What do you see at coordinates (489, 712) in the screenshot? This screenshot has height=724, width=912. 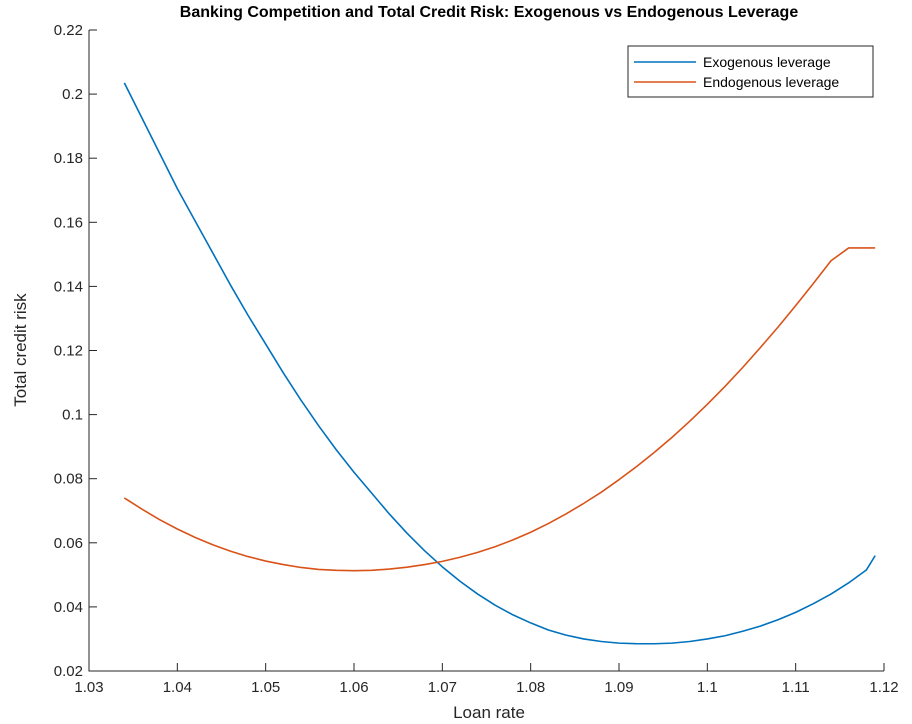 I see `x-axis-label: Loan rate` at bounding box center [489, 712].